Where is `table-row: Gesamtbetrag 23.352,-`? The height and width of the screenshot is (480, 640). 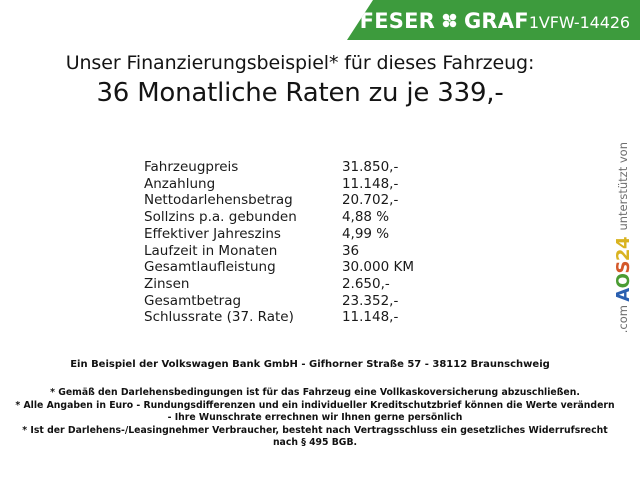
table-row: Gesamtbetrag 23.352,- is located at coordinates (294, 301).